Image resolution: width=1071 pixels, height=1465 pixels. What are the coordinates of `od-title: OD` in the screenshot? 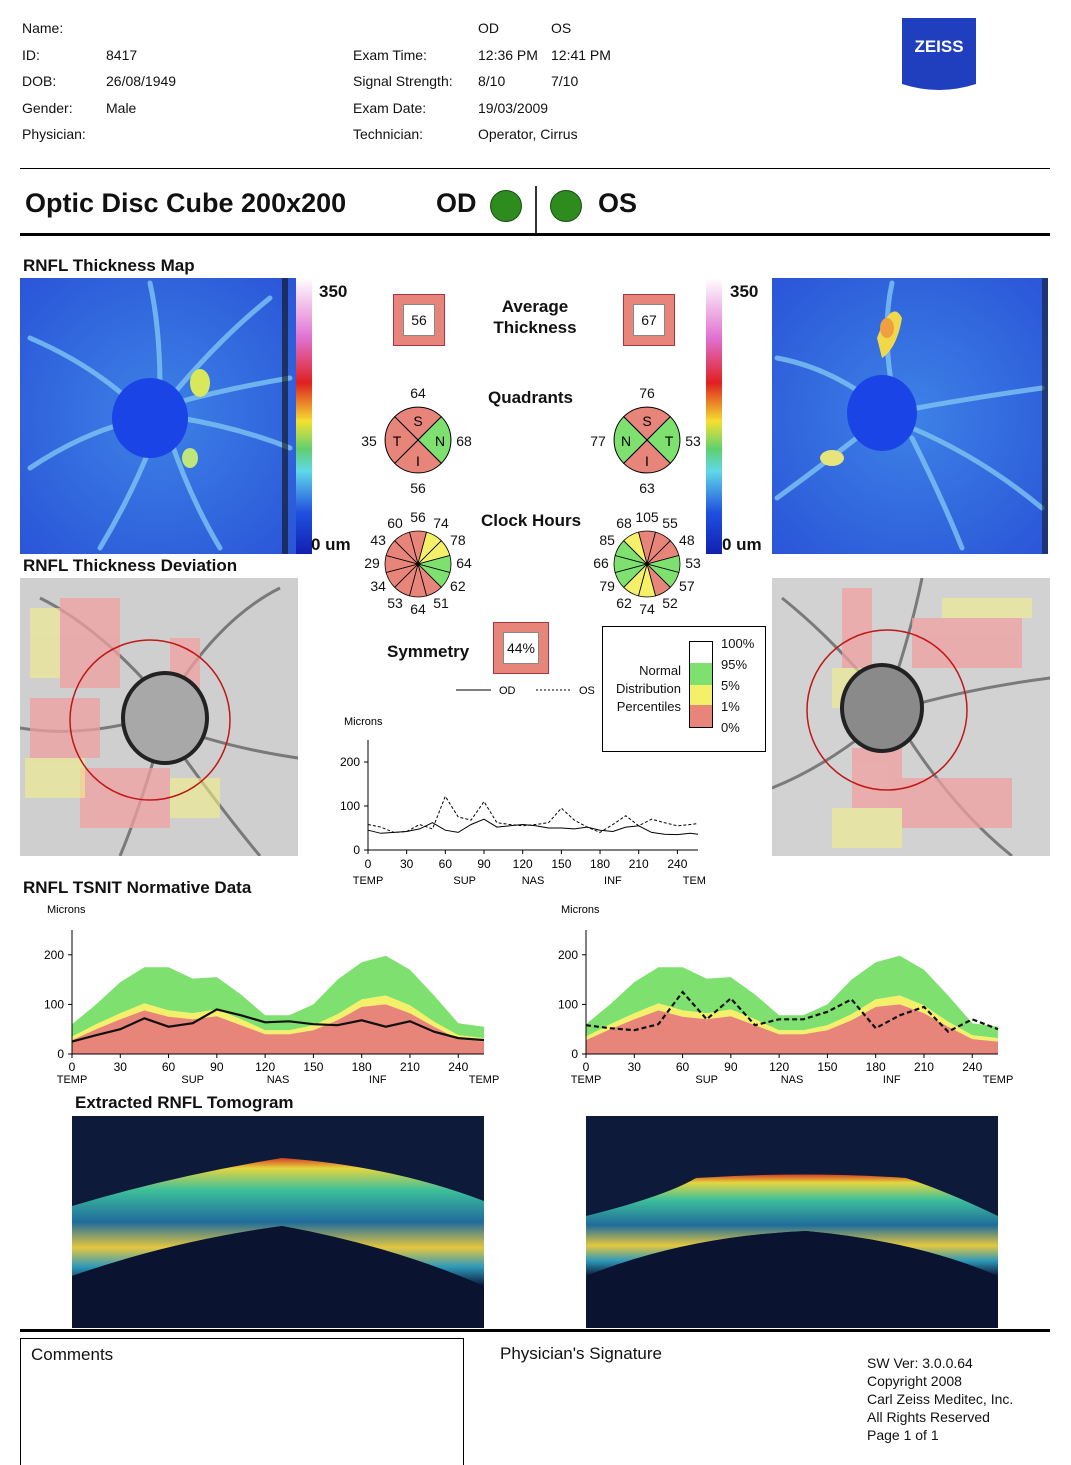 It's located at (456, 203).